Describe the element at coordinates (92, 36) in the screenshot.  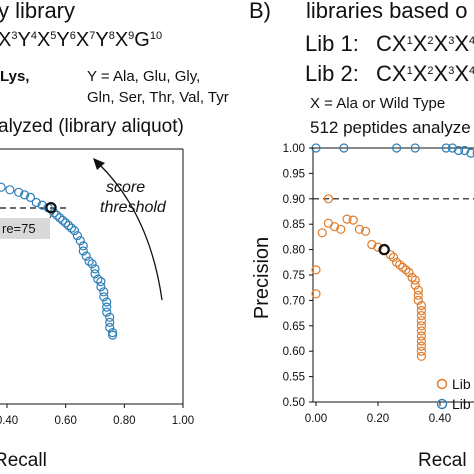
I see `seq-a-part-9: 7` at that location.